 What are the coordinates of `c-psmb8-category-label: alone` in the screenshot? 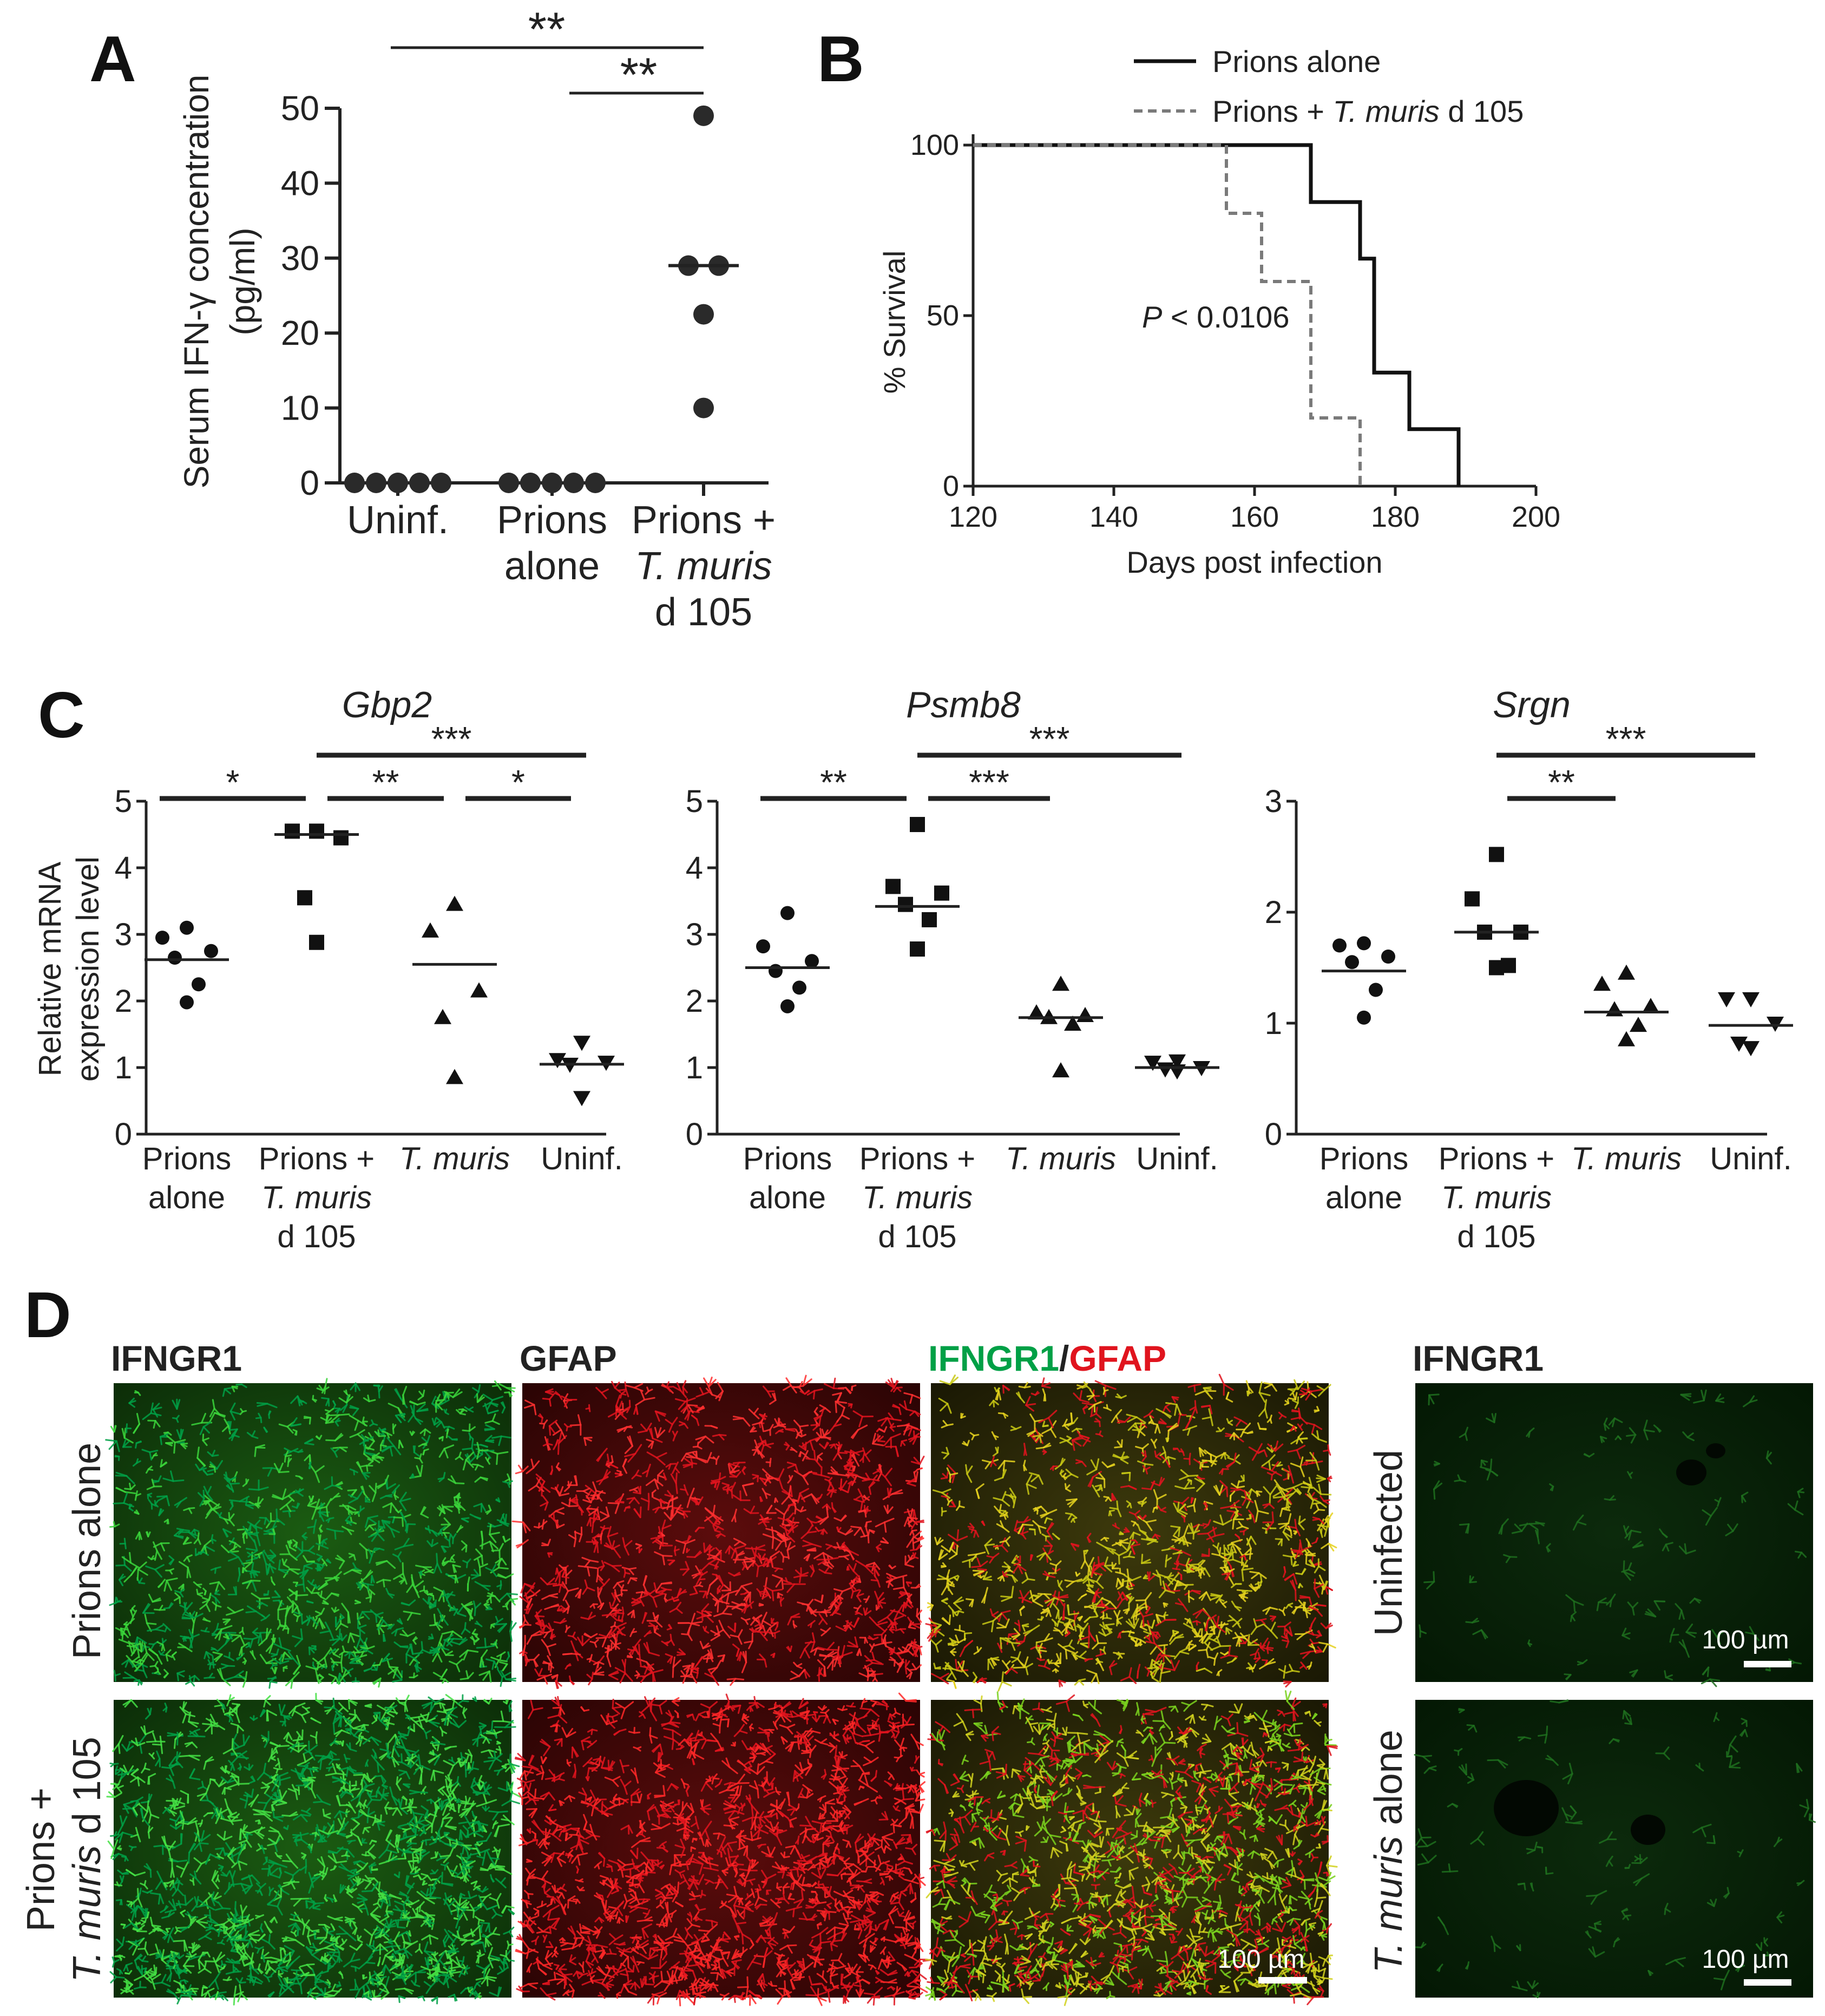 It's located at (787, 1197).